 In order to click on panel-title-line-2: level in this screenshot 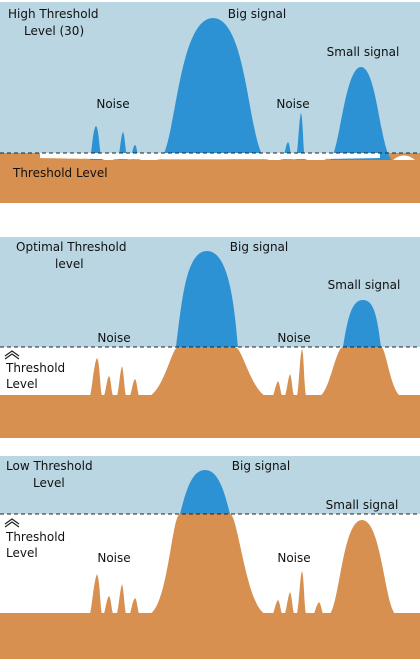, I will do `click(69, 264)`.